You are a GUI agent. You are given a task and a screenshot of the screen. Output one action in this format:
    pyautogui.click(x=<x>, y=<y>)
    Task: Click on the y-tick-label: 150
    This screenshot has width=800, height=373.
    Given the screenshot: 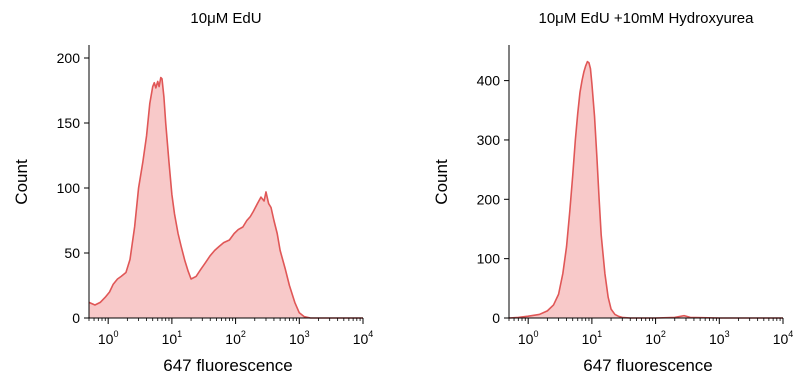 What is the action you would take?
    pyautogui.click(x=69, y=123)
    